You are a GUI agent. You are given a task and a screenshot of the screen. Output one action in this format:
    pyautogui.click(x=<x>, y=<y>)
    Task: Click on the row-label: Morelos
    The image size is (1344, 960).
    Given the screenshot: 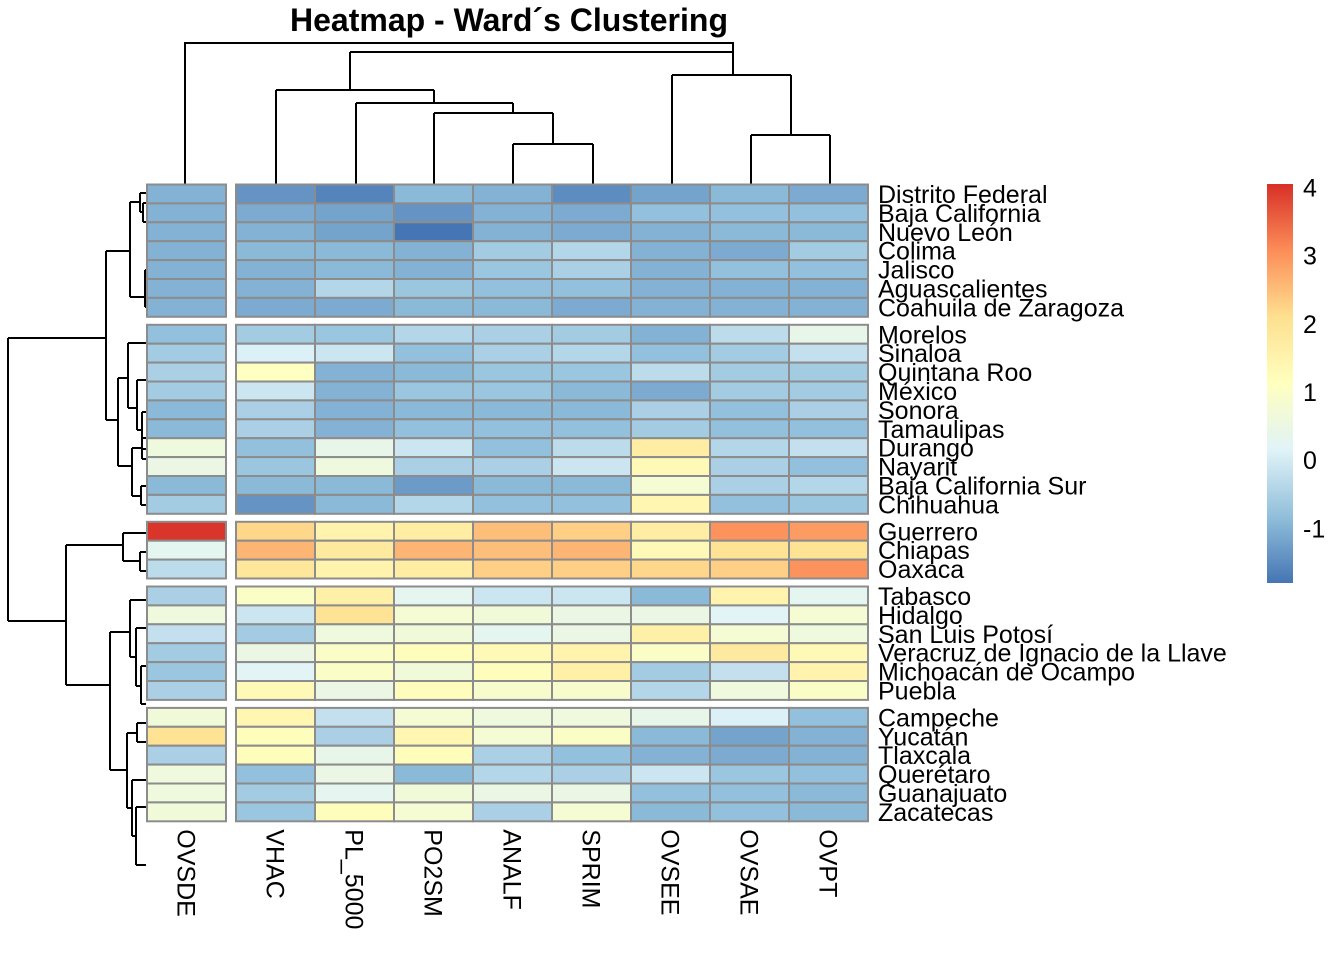 What is the action you would take?
    pyautogui.click(x=922, y=335)
    